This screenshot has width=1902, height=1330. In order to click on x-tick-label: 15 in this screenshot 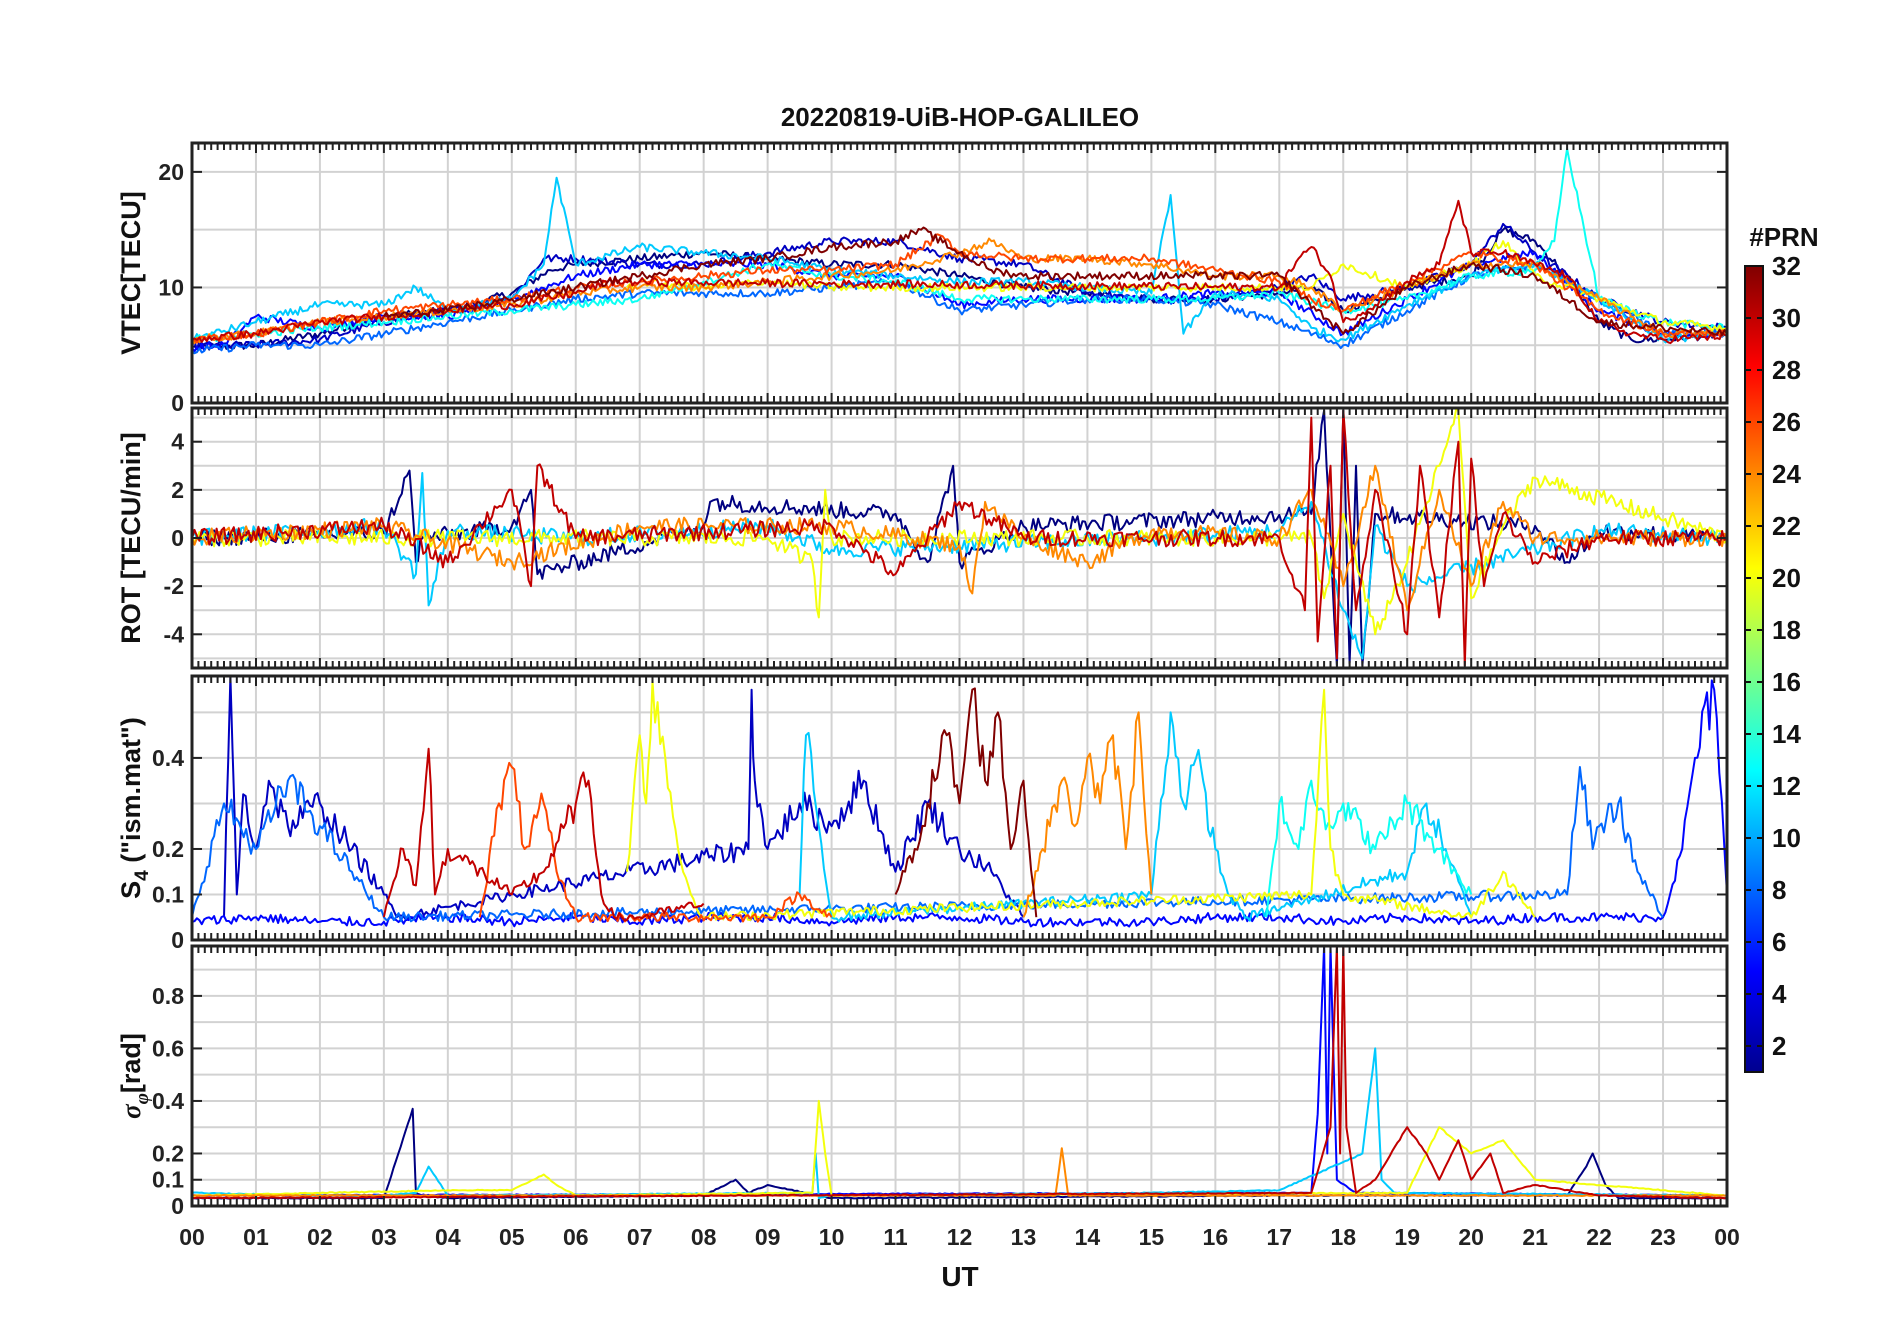, I will do `click(1152, 1237)`.